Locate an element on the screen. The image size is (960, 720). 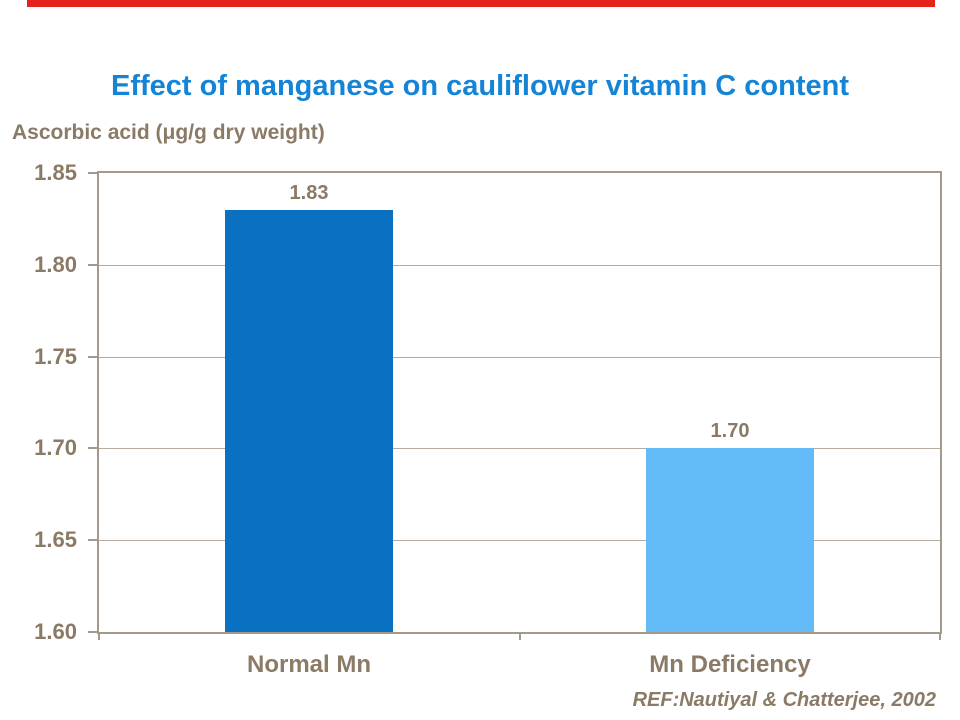
bar-mn-deficiency is located at coordinates (730, 540).